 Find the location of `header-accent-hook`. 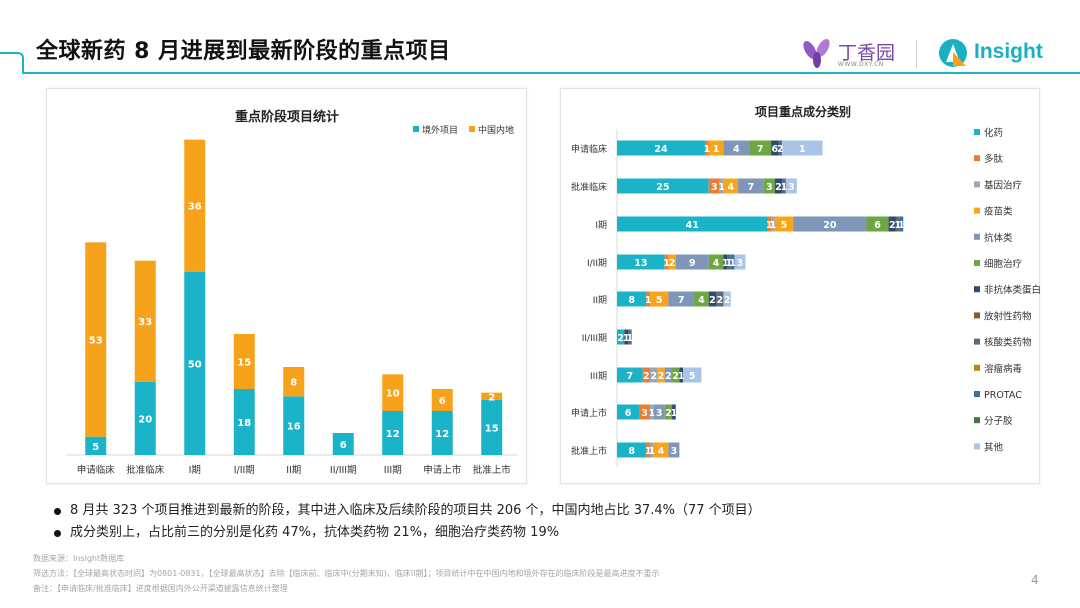

header-accent-hook is located at coordinates (12, 63).